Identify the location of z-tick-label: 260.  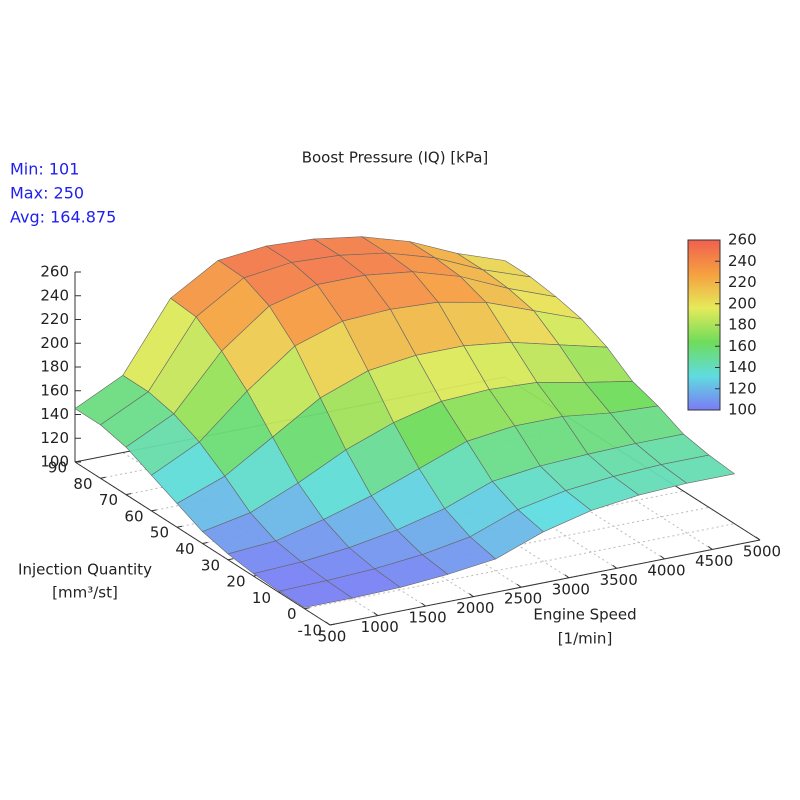
(54, 272).